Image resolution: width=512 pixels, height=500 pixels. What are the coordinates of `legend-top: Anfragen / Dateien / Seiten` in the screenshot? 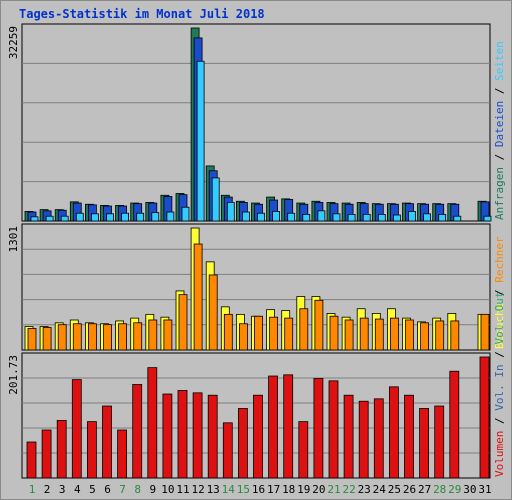 It's located at (499, 130).